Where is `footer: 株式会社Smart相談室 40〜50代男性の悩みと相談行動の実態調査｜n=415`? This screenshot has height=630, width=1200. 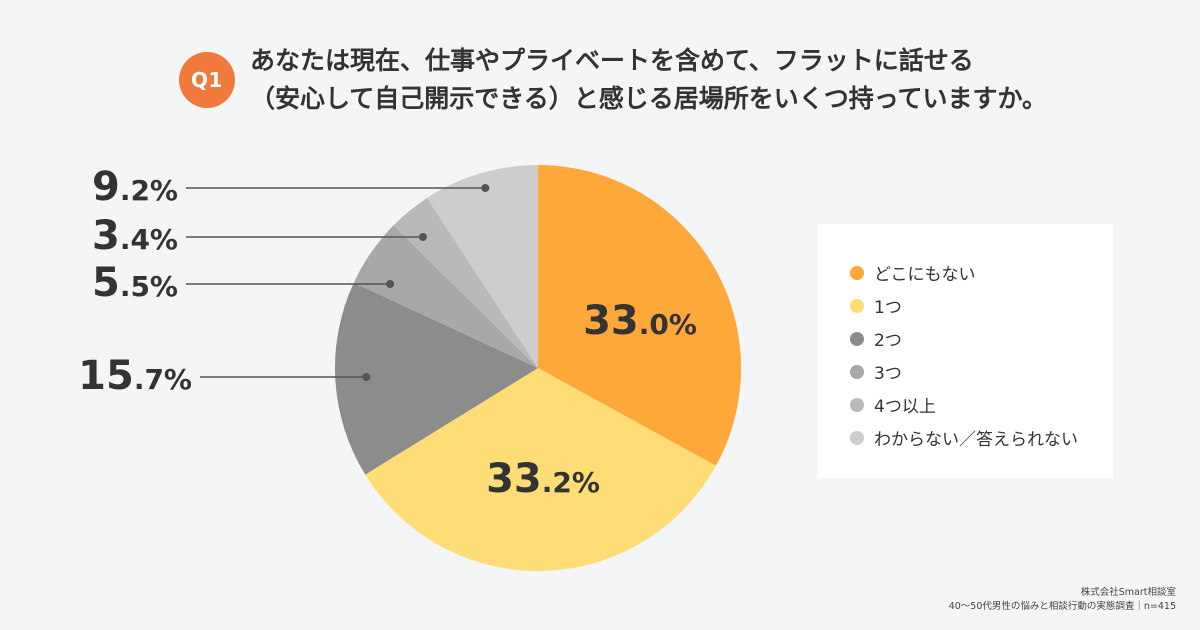 footer: 株式会社Smart相談室 40〜50代男性の悩みと相談行動の実態調査｜n=415 is located at coordinates (1062, 600).